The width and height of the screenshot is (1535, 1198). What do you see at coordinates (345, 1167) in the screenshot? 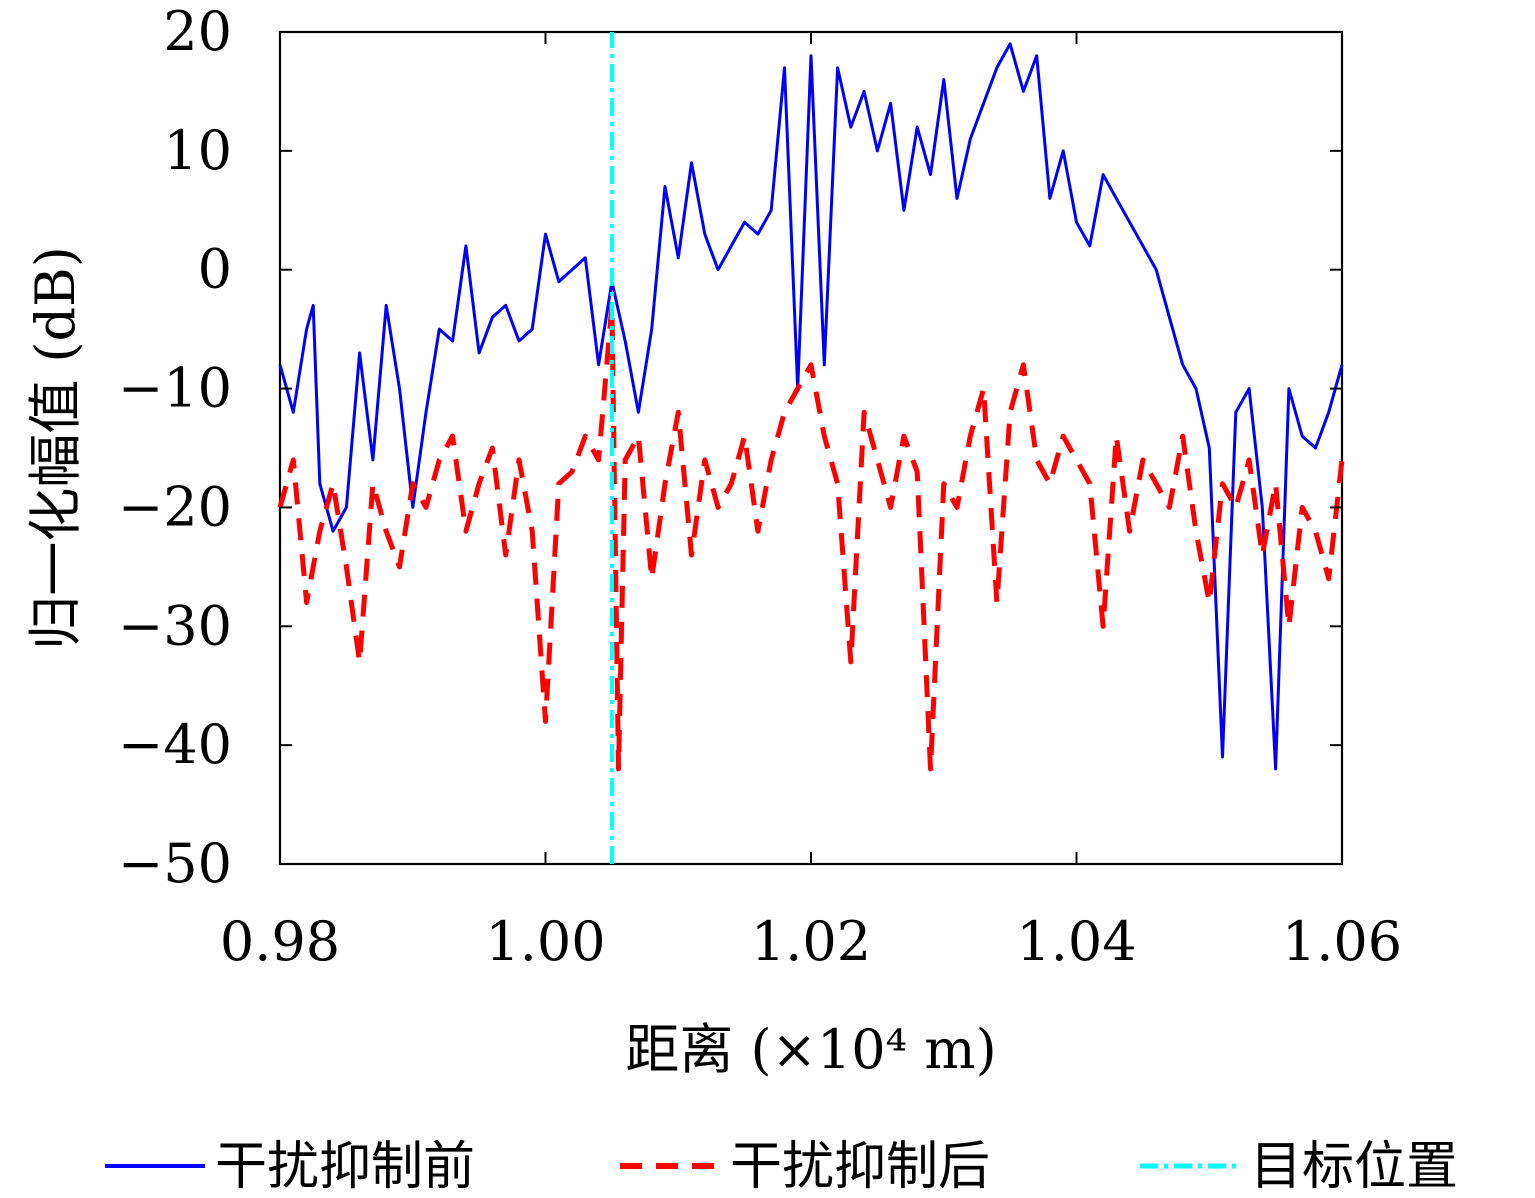
I see `legend-label-1: 干扰抑制前` at bounding box center [345, 1167].